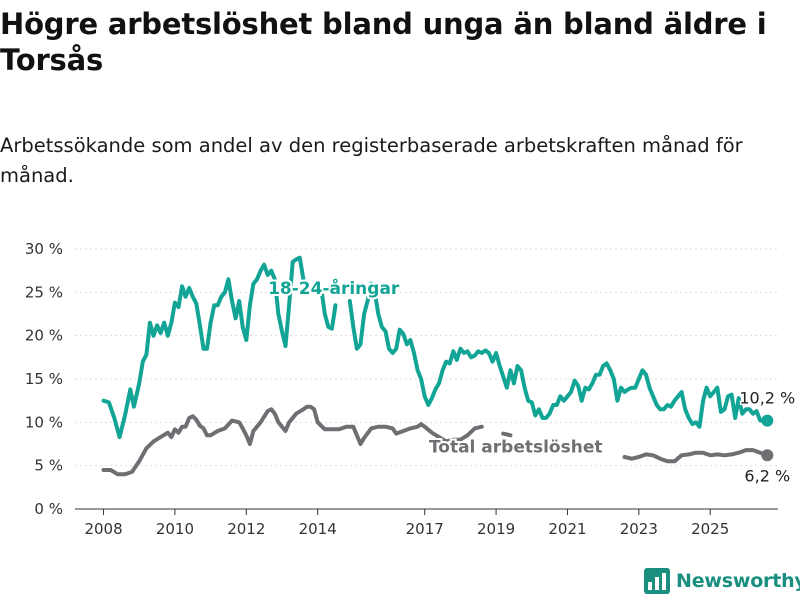 This screenshot has height=600, width=800. Describe the element at coordinates (318, 529) in the screenshot. I see `x-tick-label: 2014` at that location.